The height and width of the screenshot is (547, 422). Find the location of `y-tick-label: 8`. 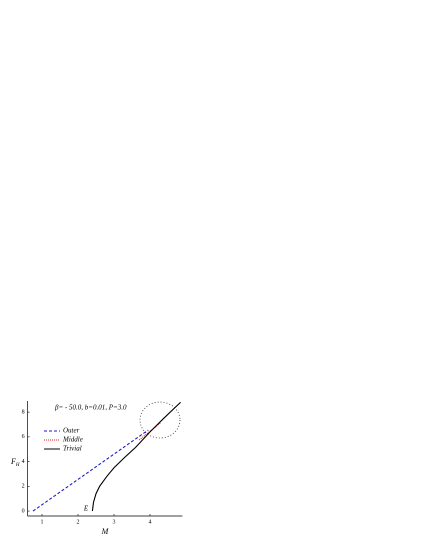

y-tick-label: 8 is located at coordinates (23, 413).